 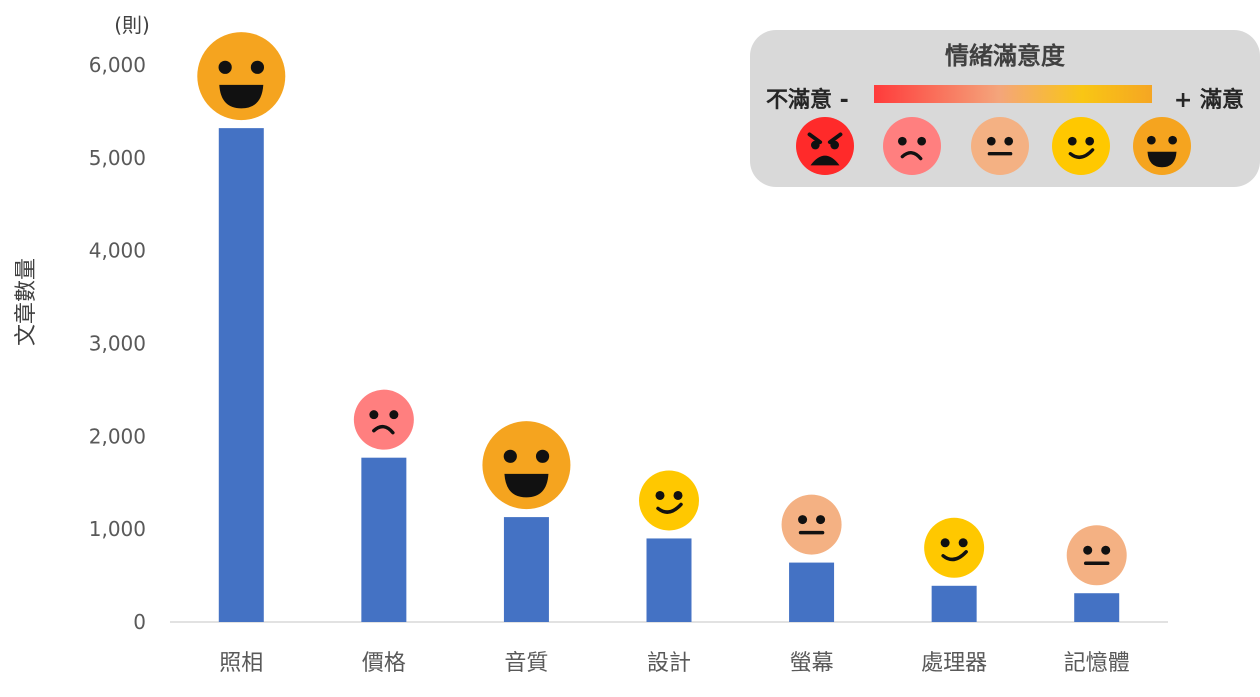 I want to click on legend-low-label: 不滿意 -, so click(x=807, y=100).